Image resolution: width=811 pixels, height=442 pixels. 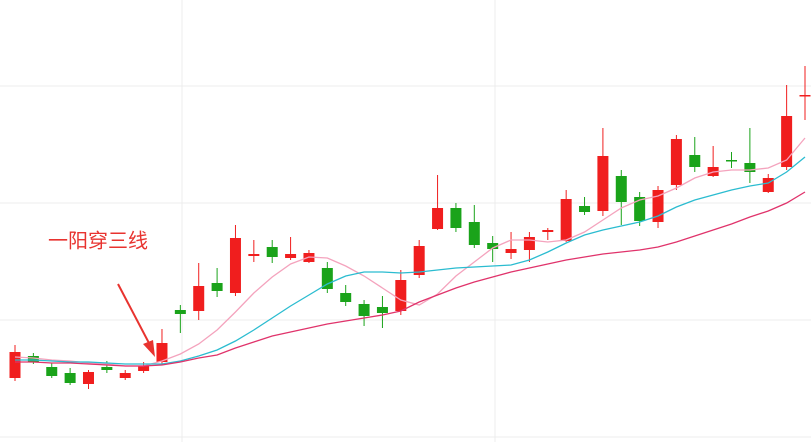 I want to click on arrow, so click(x=134, y=314).